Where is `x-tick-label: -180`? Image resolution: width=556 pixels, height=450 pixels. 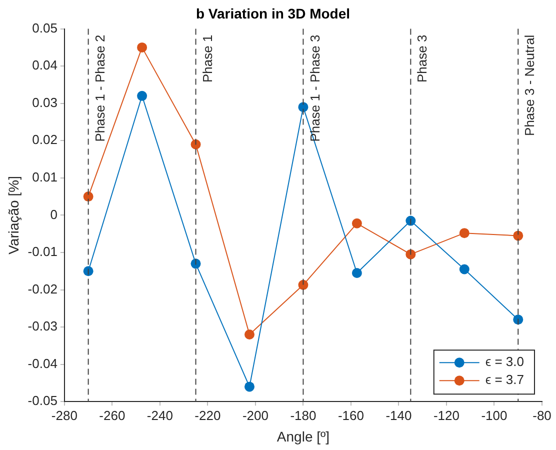 x-tick-label: -180 is located at coordinates (303, 415).